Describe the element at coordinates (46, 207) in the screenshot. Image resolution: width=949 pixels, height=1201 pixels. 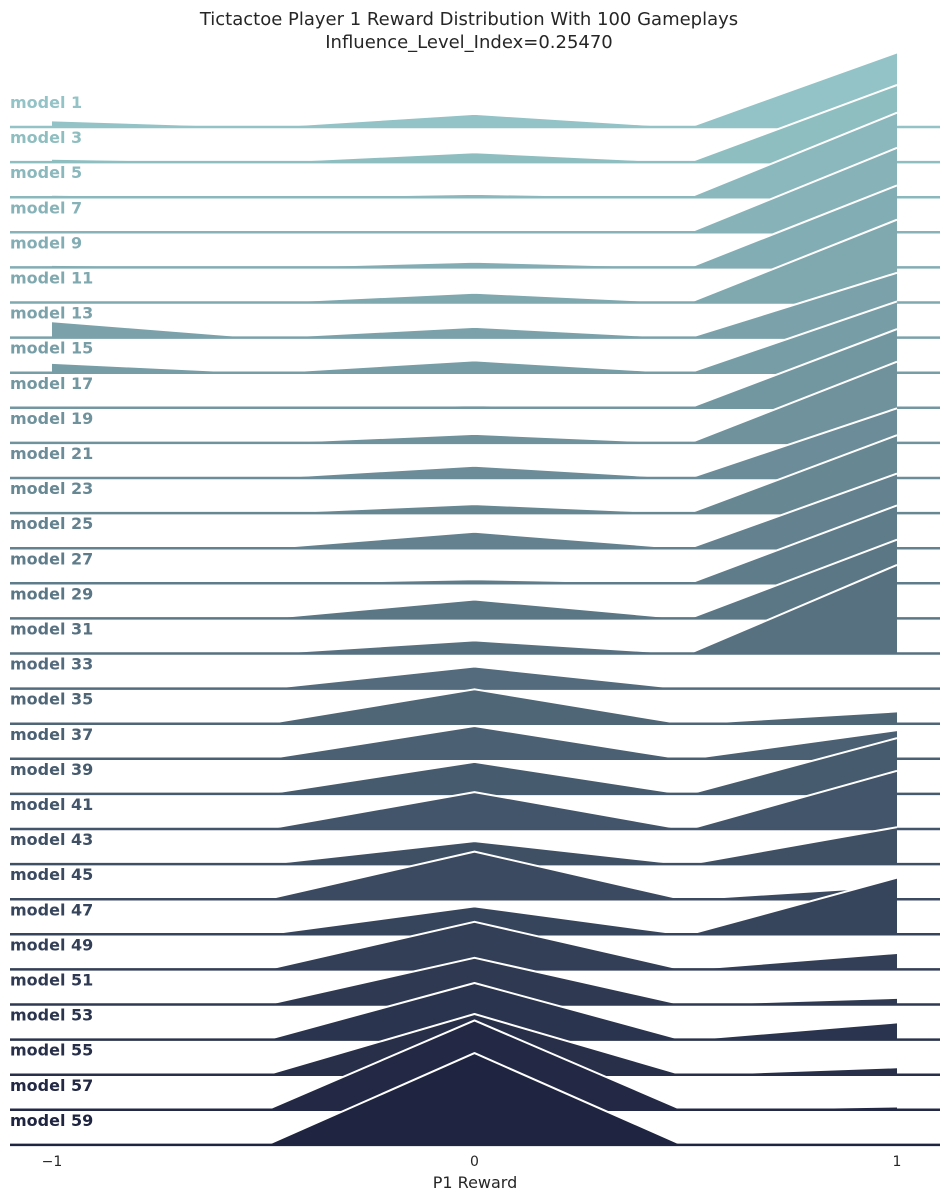
I see `series-label: model 7` at that location.